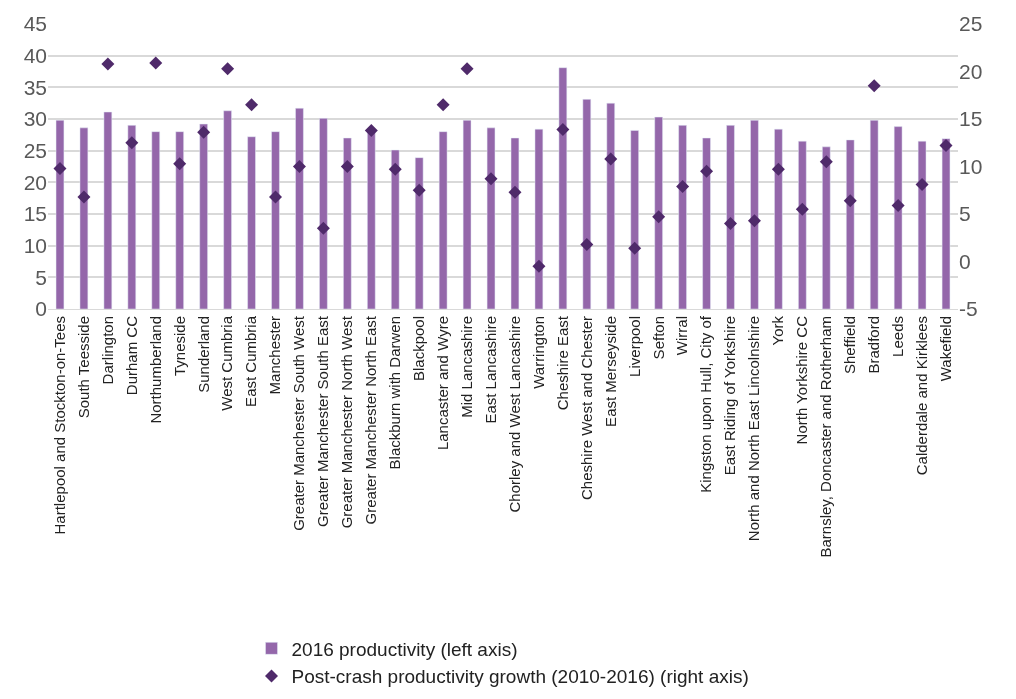  I want to click on x-tick-label: Kingston upon Hull, City of, so click(706, 404).